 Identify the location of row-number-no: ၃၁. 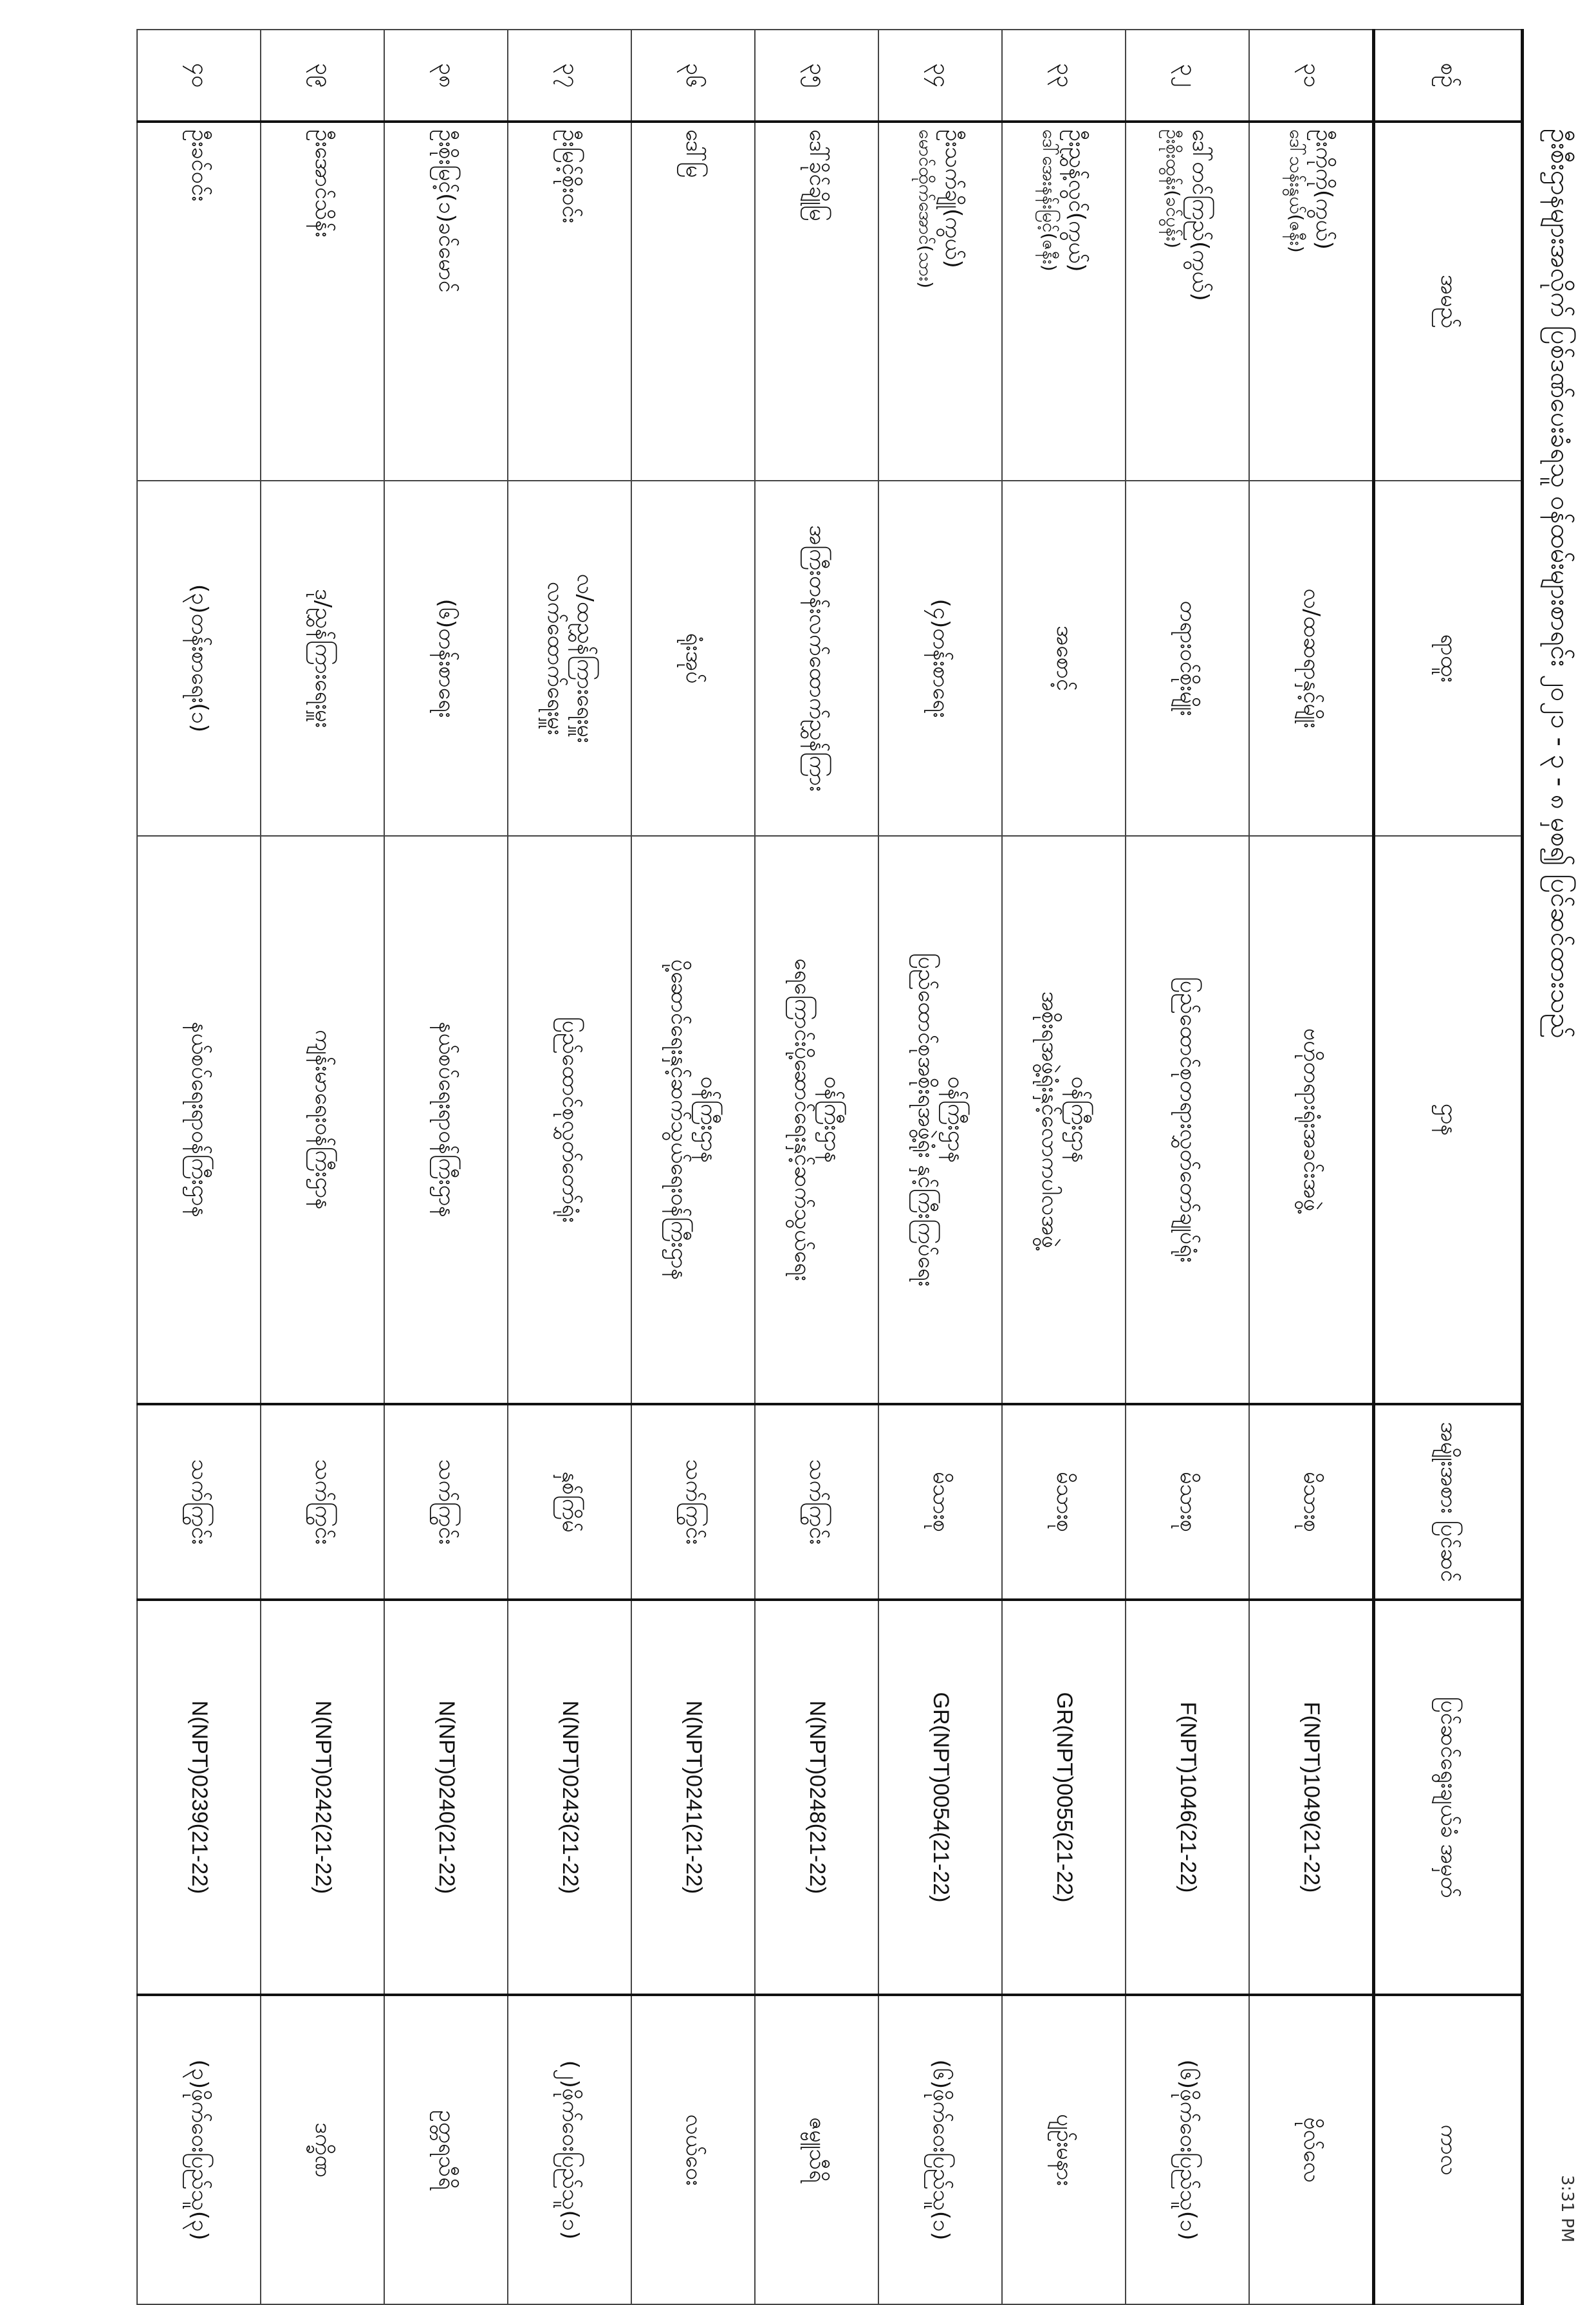
(1311, 75).